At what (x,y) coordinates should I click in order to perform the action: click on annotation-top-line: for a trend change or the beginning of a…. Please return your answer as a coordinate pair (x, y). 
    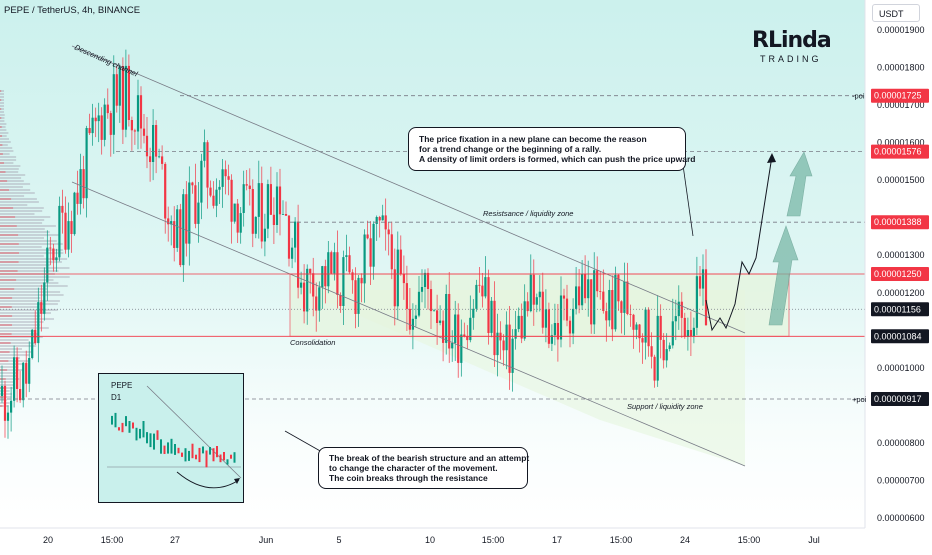
    Looking at the image, I should click on (510, 149).